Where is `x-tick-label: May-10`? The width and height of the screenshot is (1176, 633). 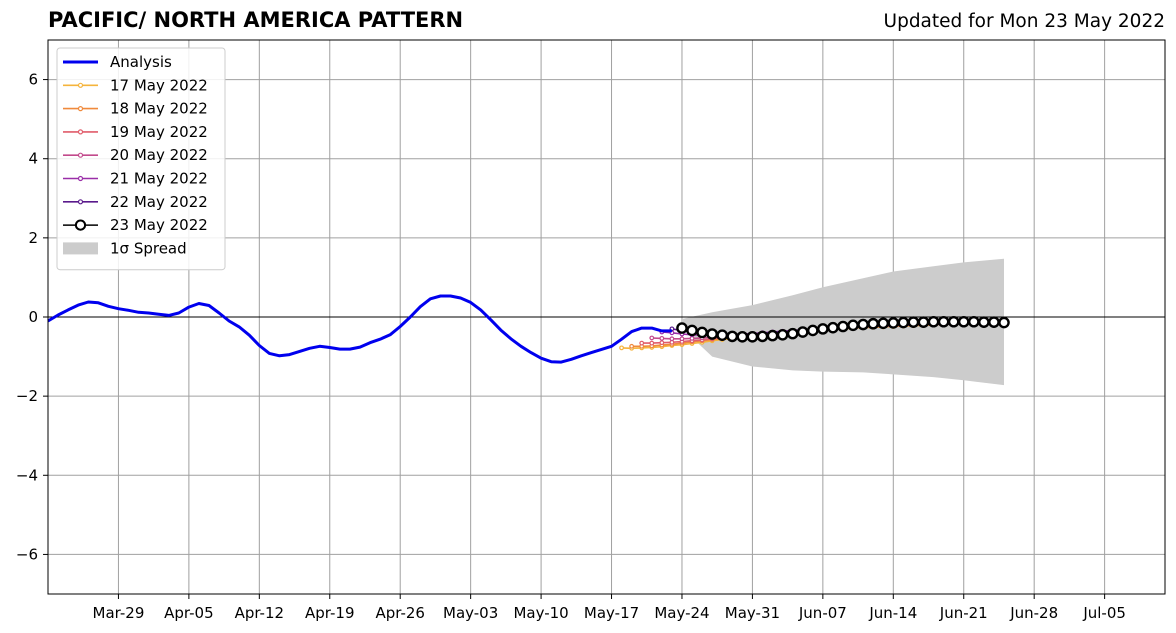 x-tick-label: May-10 is located at coordinates (540, 613).